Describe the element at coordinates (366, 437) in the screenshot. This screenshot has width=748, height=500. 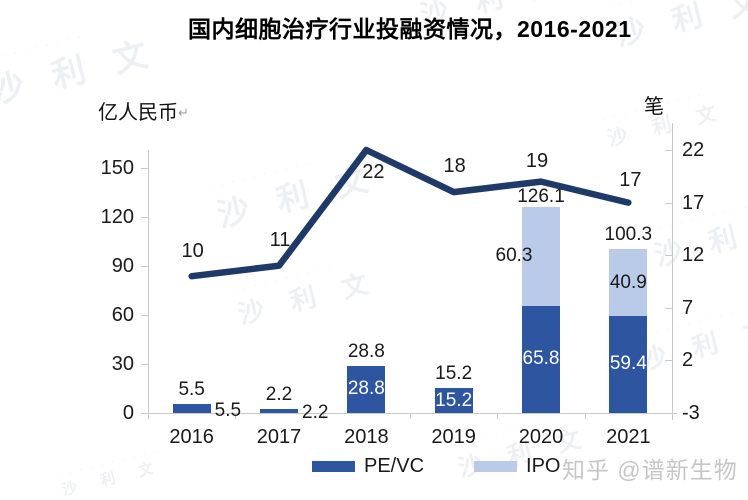
I see `category-label: 2018` at that location.